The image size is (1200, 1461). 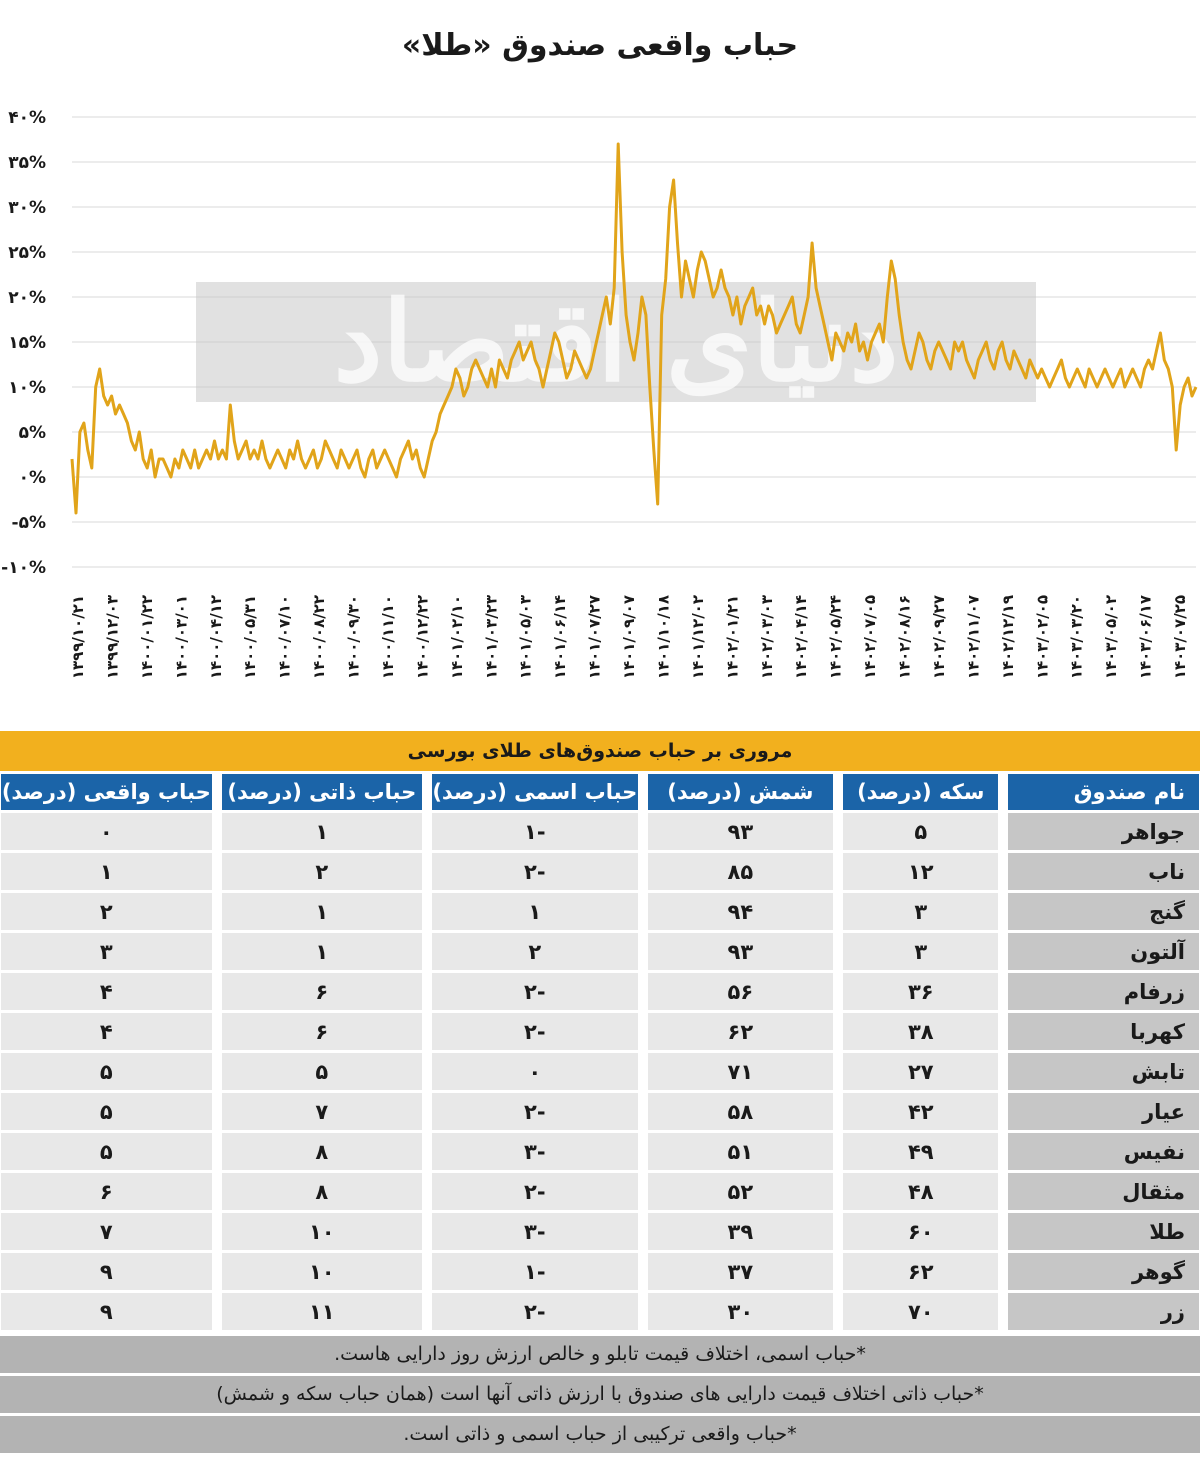 What do you see at coordinates (740, 1151) in the screenshot?
I see `cell-bullion: ۵۱` at bounding box center [740, 1151].